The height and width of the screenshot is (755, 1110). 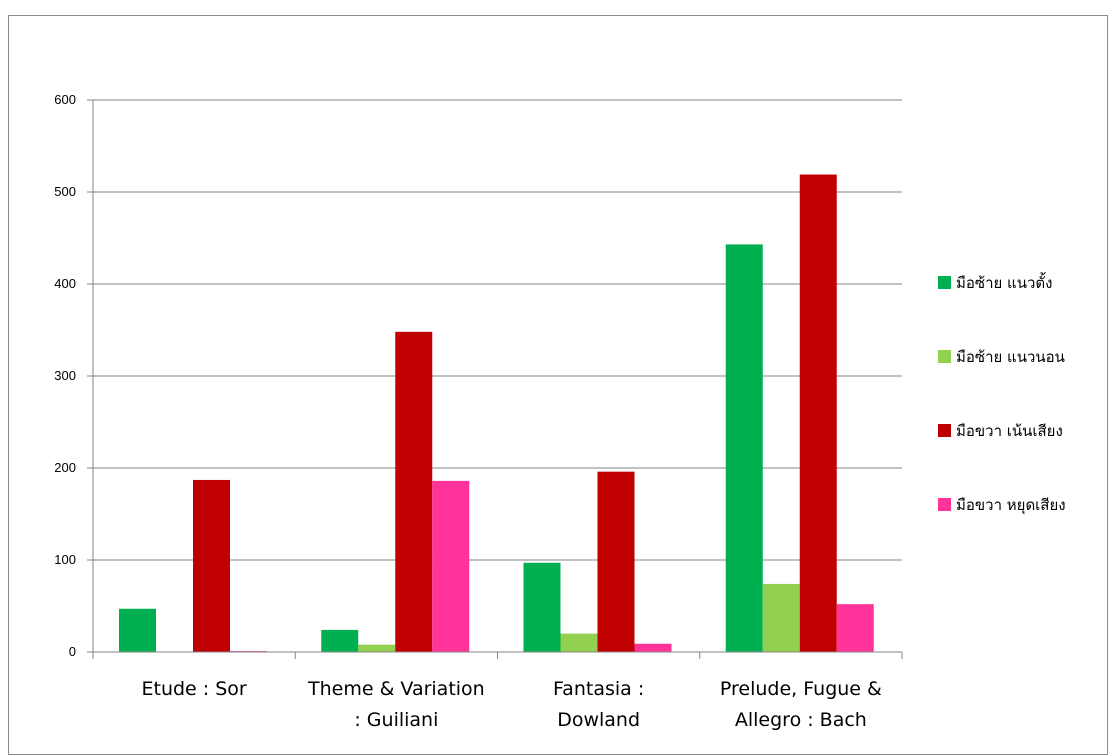 I want to click on y-tick-label: 100, so click(x=65, y=559).